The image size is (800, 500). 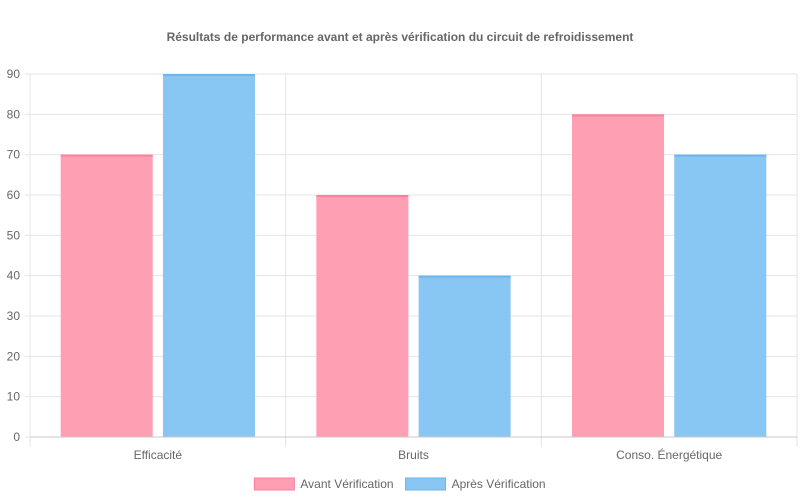 What do you see at coordinates (14, 255) in the screenshot?
I see `y-tick-labels: 0 10 20 30 40 50 60 70 80 90` at bounding box center [14, 255].